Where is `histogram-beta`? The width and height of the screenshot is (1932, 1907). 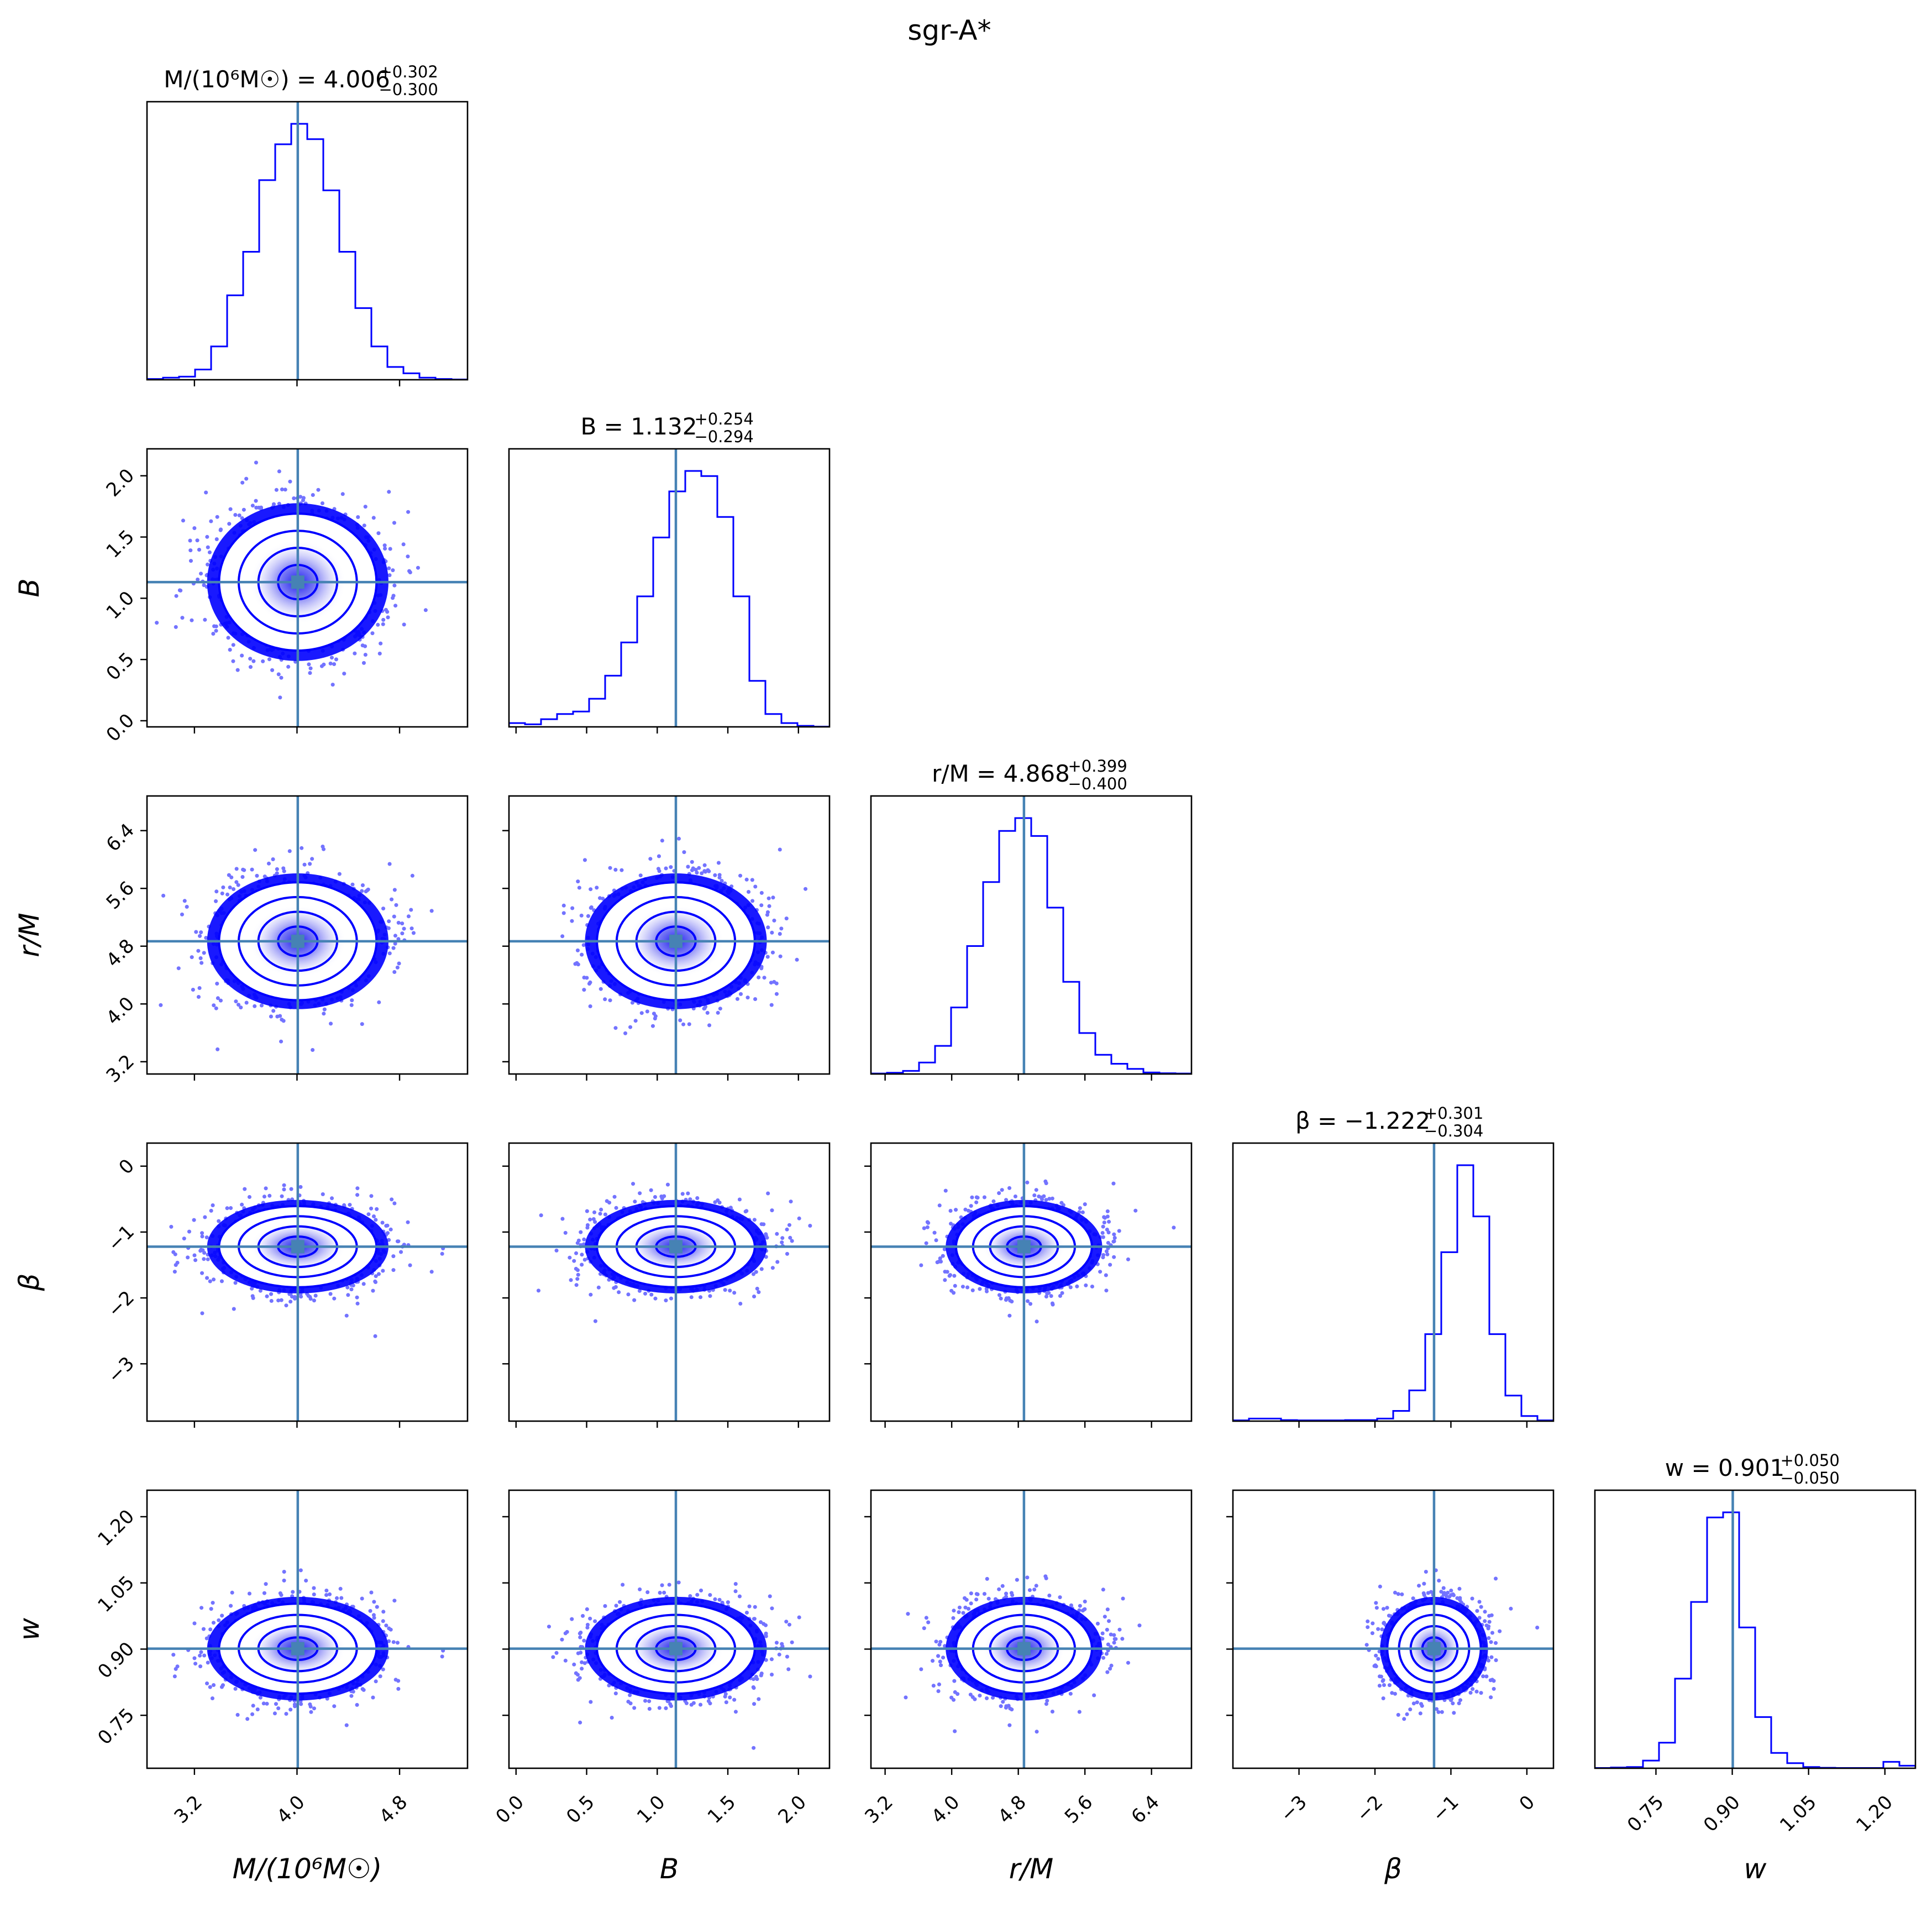
histogram-beta is located at coordinates (1393, 1292).